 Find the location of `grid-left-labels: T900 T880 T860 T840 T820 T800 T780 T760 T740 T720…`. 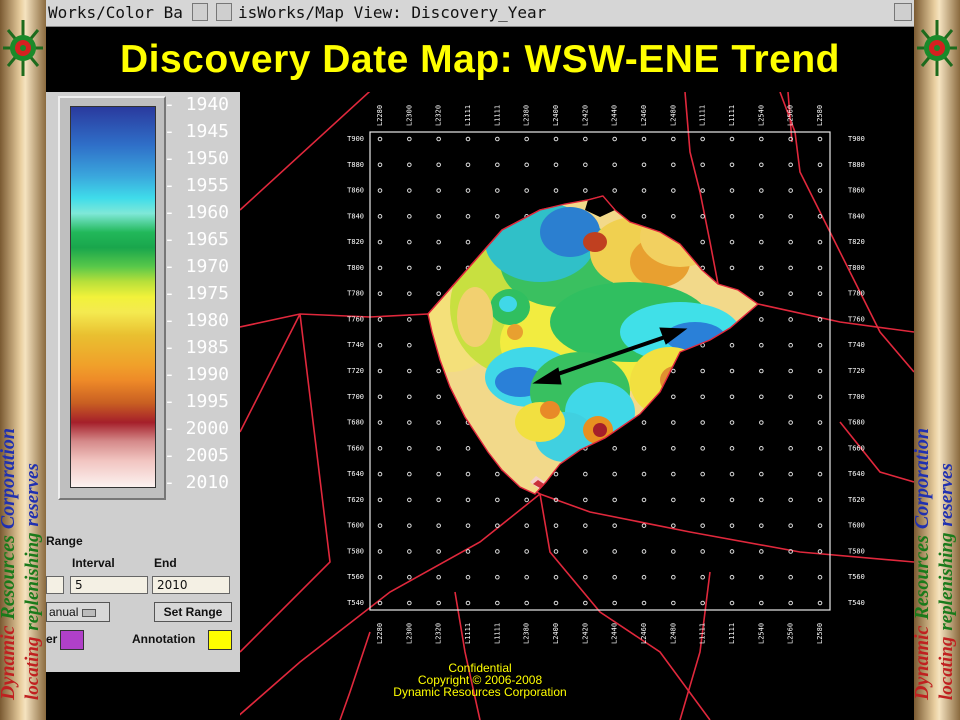

grid-left-labels: T900 T880 T860 T840 T820 T800 T780 T760 T740 T720… is located at coordinates (355, 371).